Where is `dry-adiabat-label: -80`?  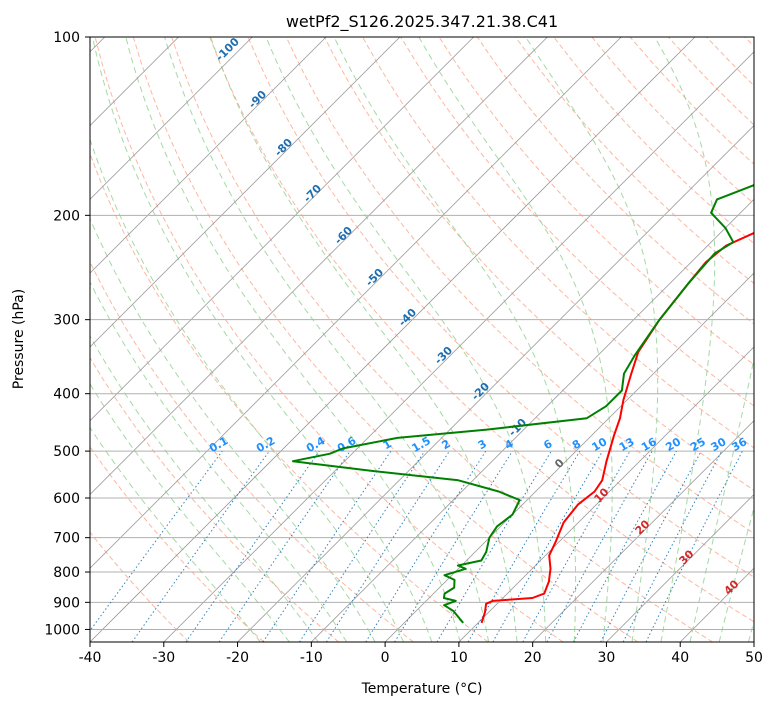
dry-adiabat-label: -80 is located at coordinates (283, 147).